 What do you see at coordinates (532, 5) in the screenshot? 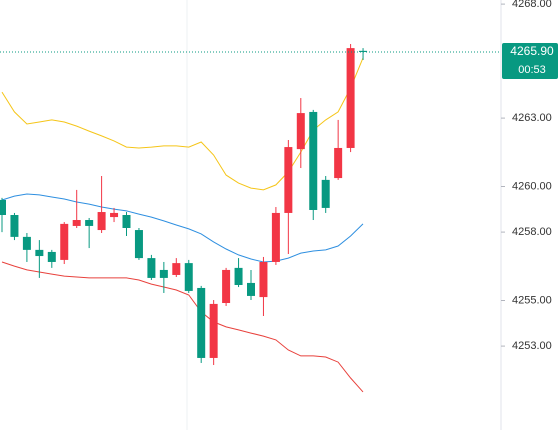
I see `y-tick-label: 4268.00` at bounding box center [532, 5].